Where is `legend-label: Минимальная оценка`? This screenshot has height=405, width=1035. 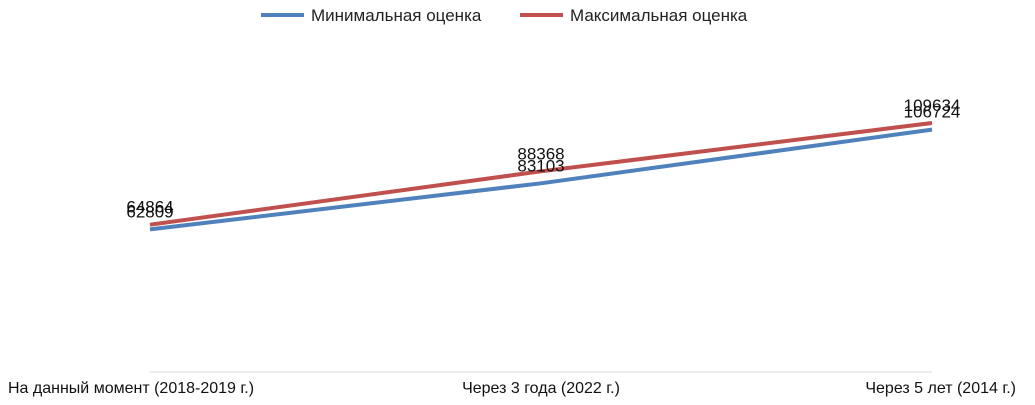
legend-label: Минимальная оценка is located at coordinates (396, 15).